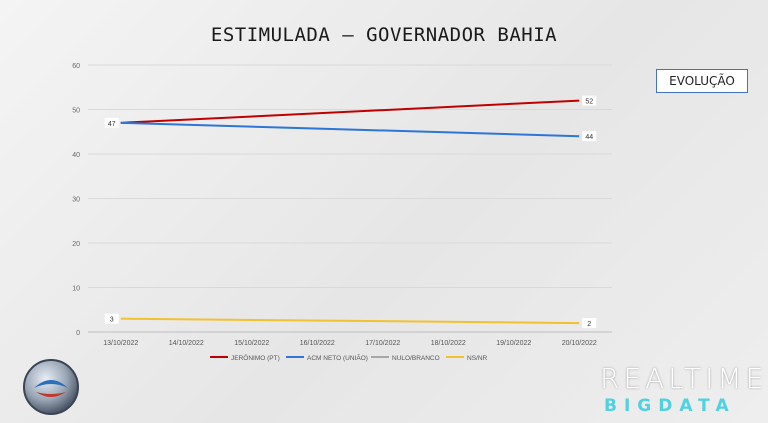 Image resolution: width=768 pixels, height=423 pixels. I want to click on data-label-text: 44, so click(589, 137).